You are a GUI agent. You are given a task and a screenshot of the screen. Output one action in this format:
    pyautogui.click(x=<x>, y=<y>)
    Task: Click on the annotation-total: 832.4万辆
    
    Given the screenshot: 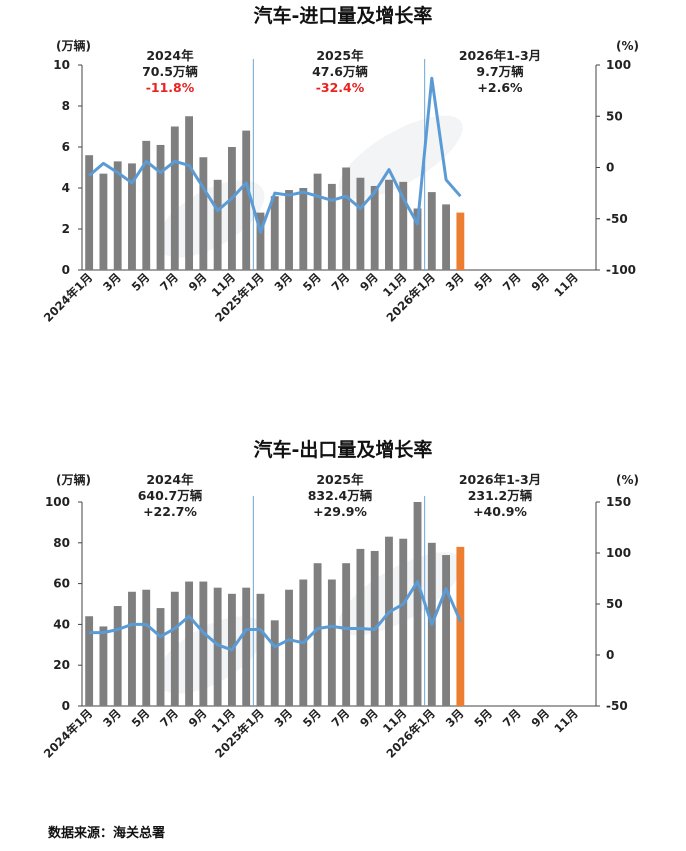 What is the action you would take?
    pyautogui.click(x=340, y=495)
    